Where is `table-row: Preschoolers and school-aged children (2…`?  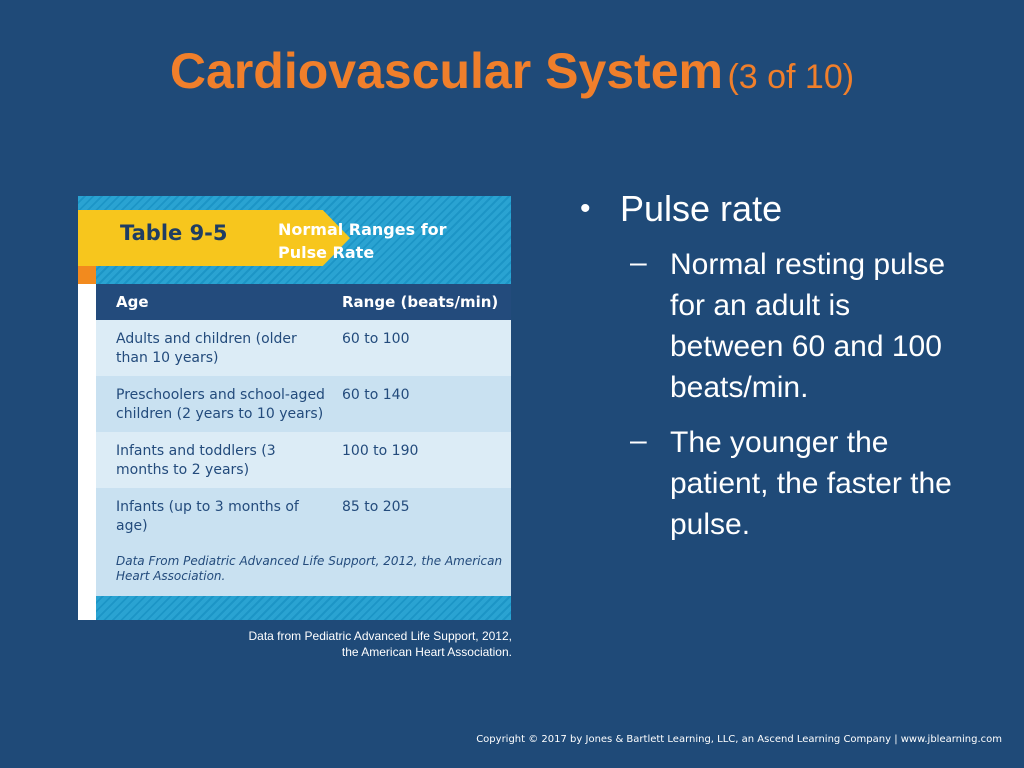 table-row: Preschoolers and school-aged children (2… is located at coordinates (303, 404).